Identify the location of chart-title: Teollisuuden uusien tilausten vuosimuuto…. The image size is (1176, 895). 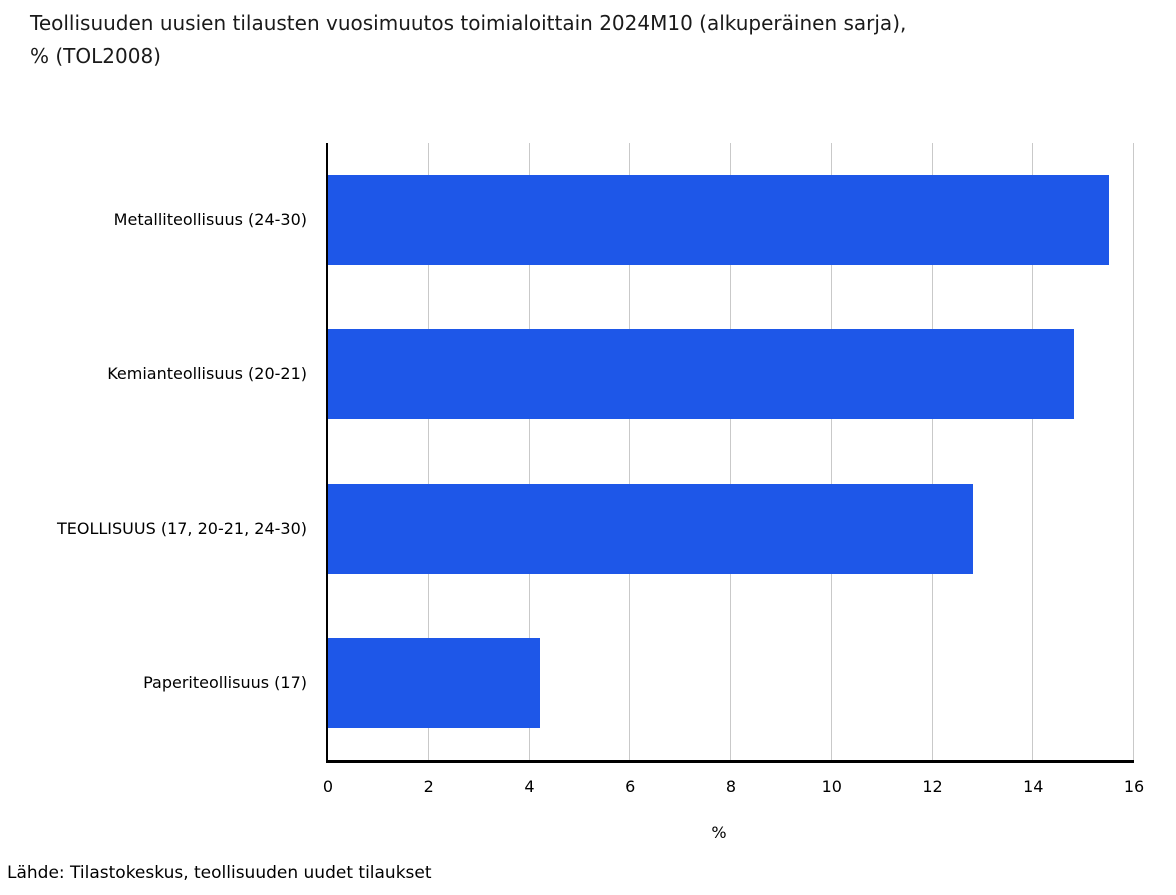
(590, 40).